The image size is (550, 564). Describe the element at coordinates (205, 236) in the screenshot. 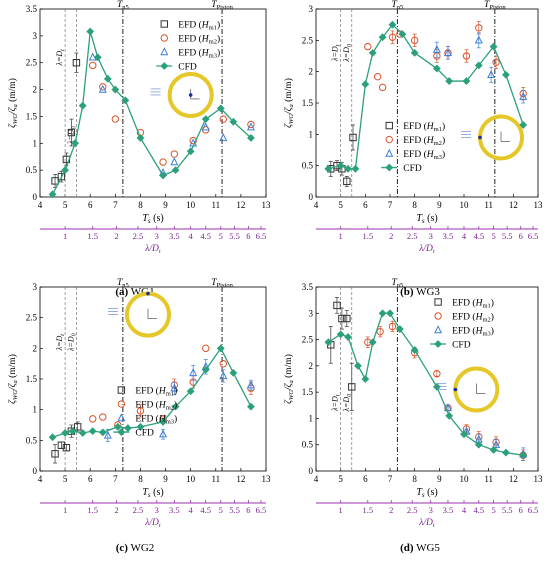

I see `secondary-tick-label: 4.5` at that location.